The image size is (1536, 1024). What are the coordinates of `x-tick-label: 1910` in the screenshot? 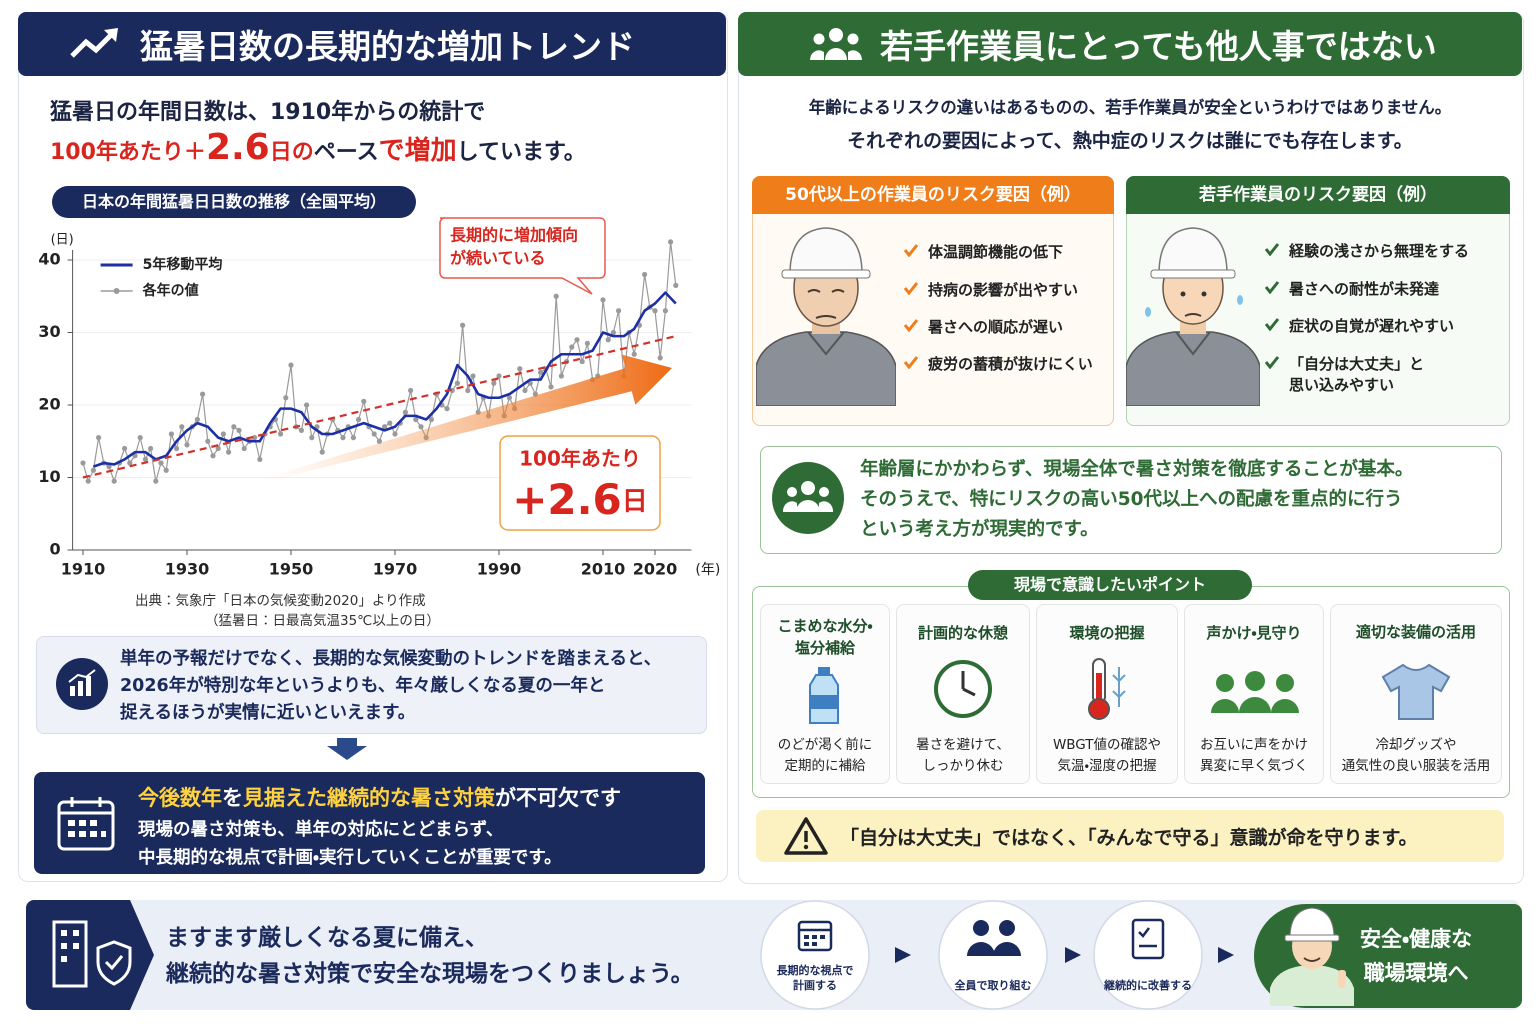 It's located at (83, 569).